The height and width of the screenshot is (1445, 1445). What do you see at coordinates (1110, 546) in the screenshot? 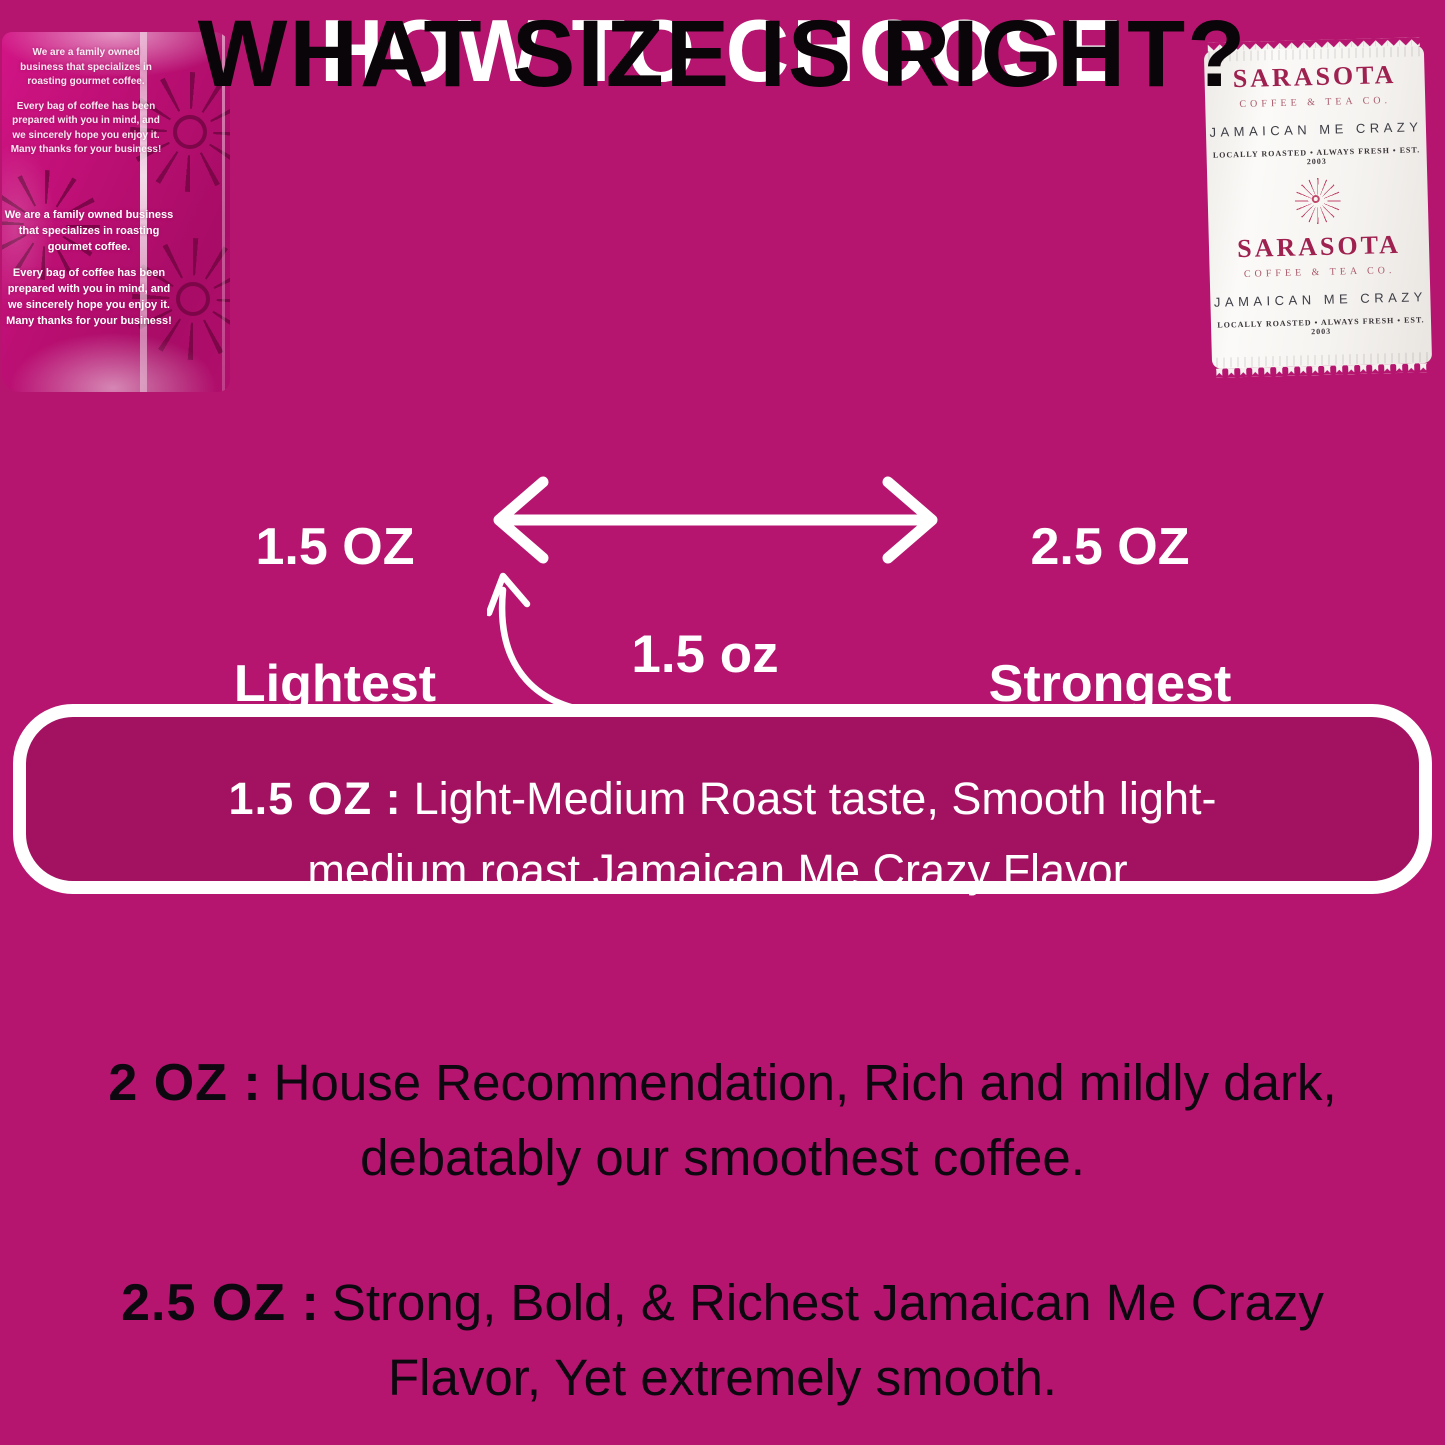
I see `scale-right-size: 2.5 OZ` at bounding box center [1110, 546].